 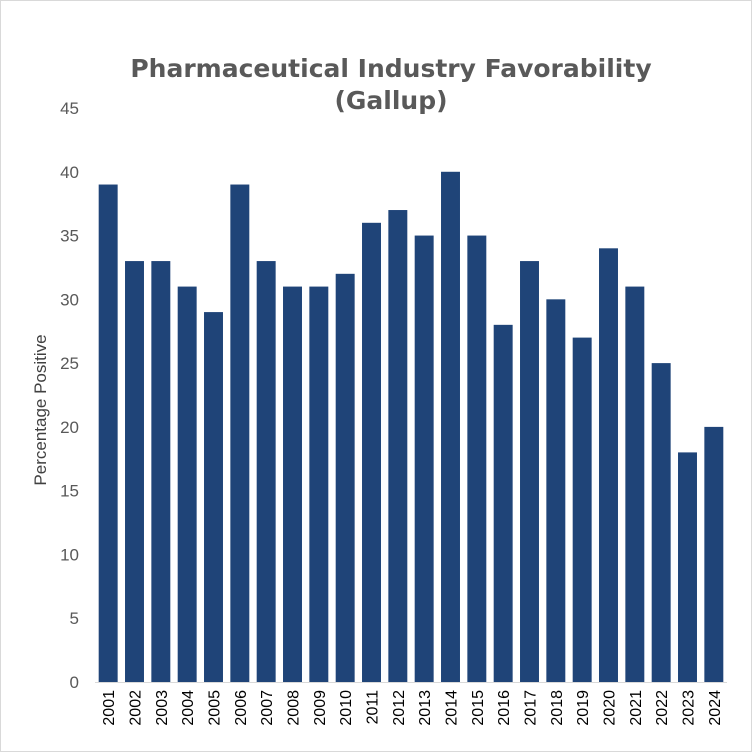 What do you see at coordinates (69, 427) in the screenshot?
I see `y-tick-label: 20` at bounding box center [69, 427].